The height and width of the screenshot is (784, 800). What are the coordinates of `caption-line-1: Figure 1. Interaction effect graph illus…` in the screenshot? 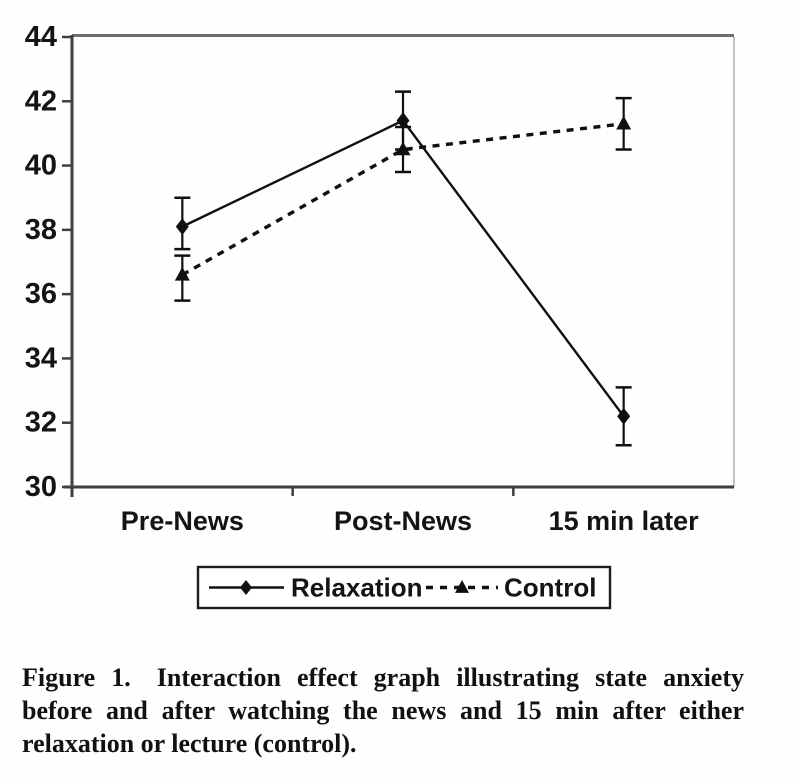 It's located at (383, 677).